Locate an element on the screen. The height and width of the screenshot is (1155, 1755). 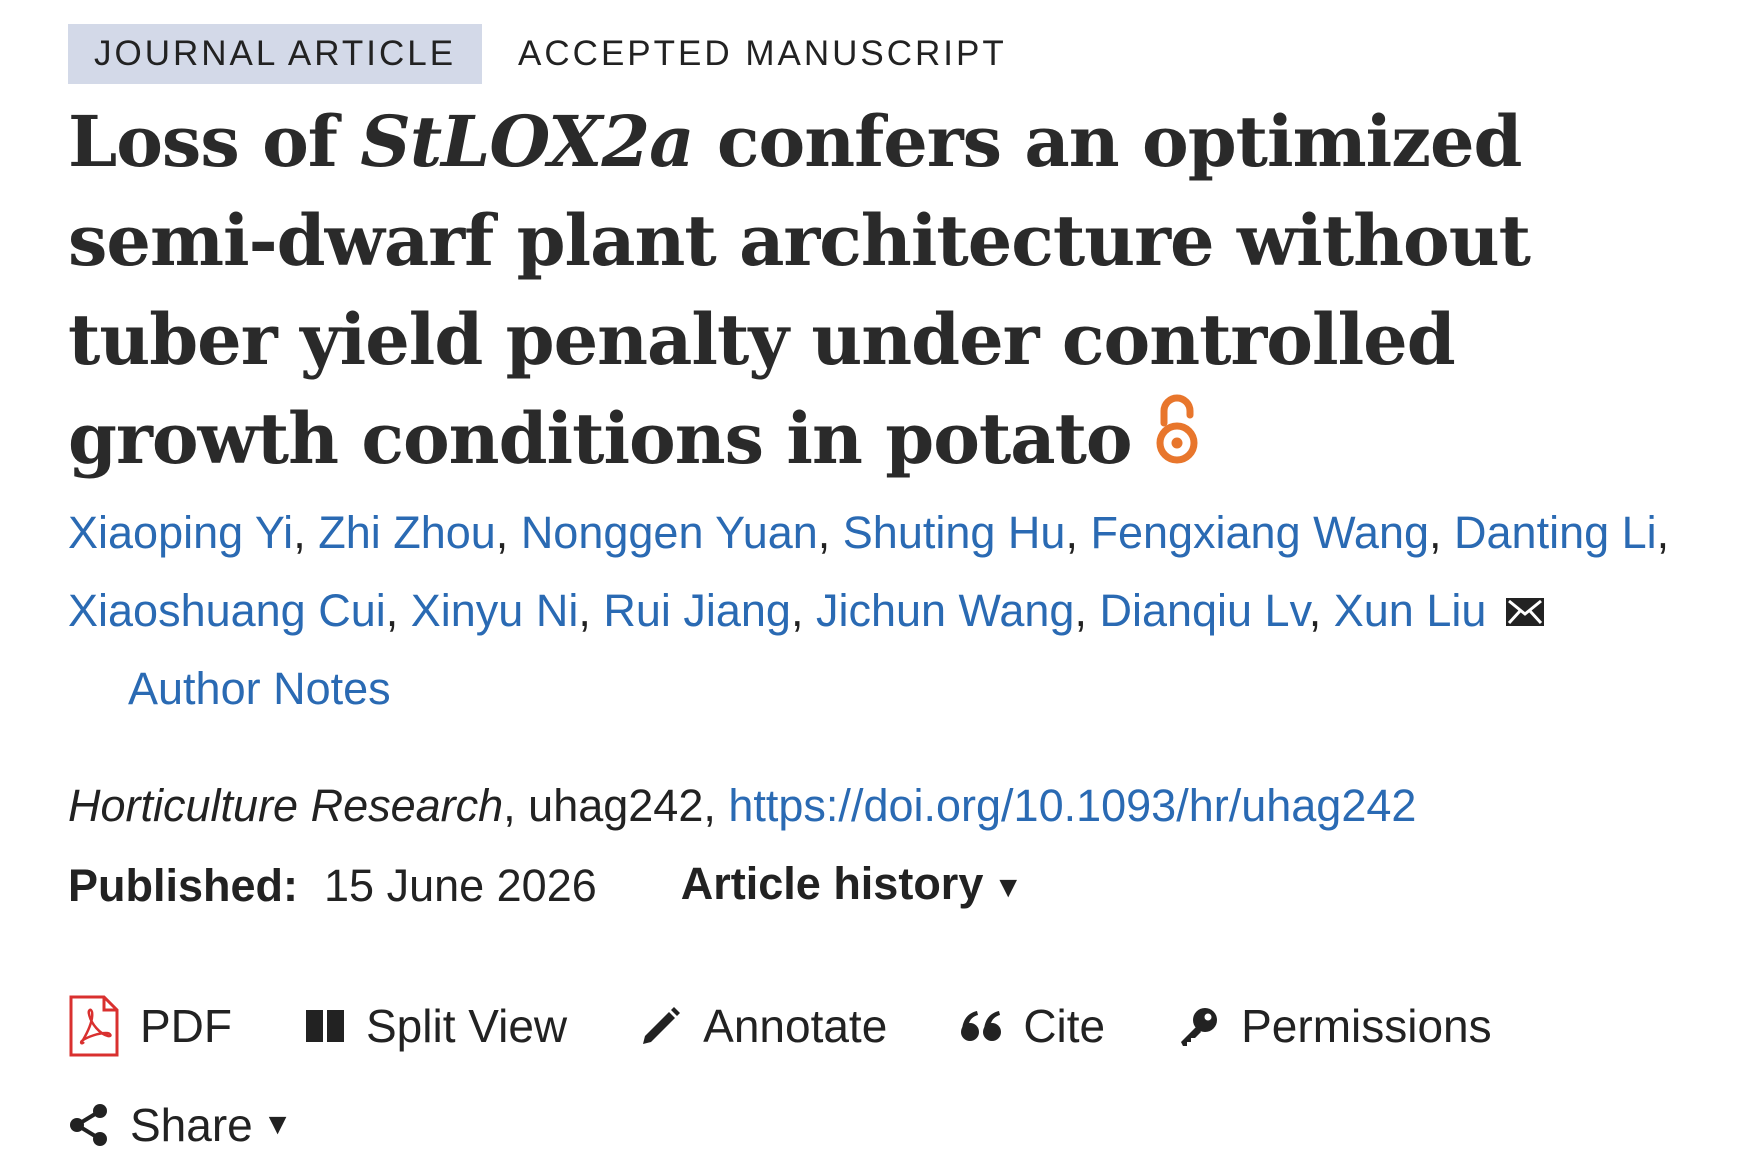
share-label: Share is located at coordinates (191, 1125).